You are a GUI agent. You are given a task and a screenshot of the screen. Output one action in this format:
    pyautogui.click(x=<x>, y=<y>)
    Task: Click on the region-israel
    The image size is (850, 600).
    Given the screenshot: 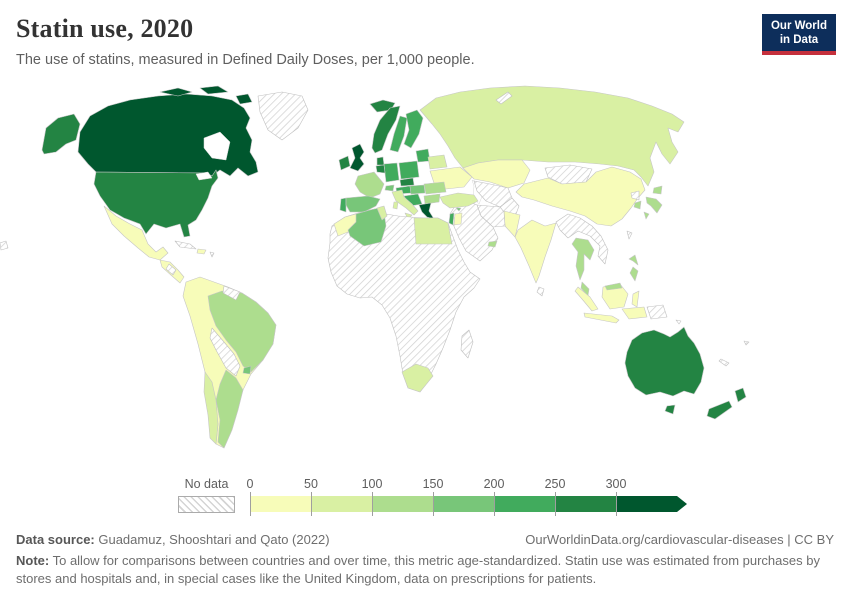 What is the action you would take?
    pyautogui.click(x=451, y=219)
    